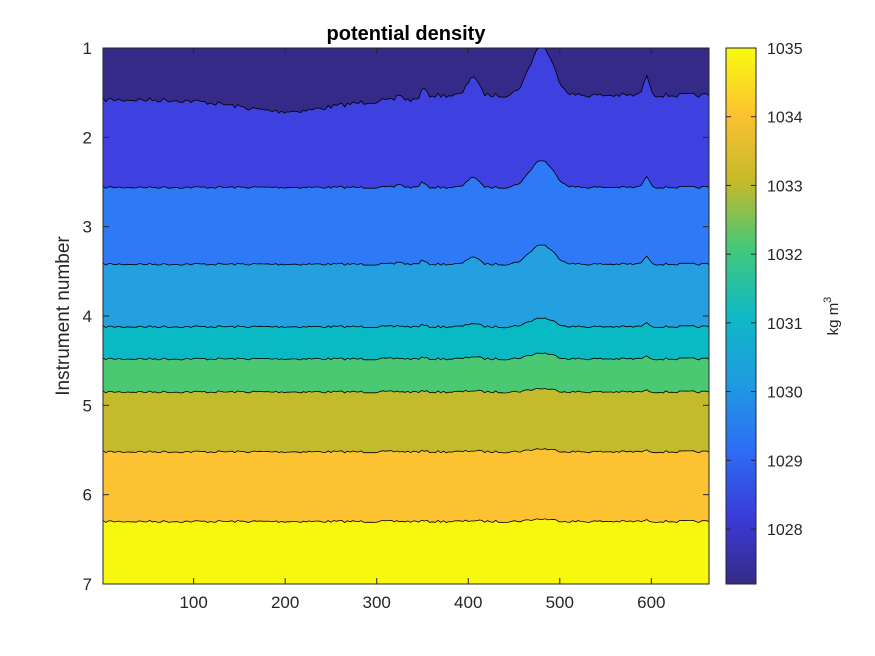  Describe the element at coordinates (468, 602) in the screenshot. I see `x-tick-label-400: 400` at that location.